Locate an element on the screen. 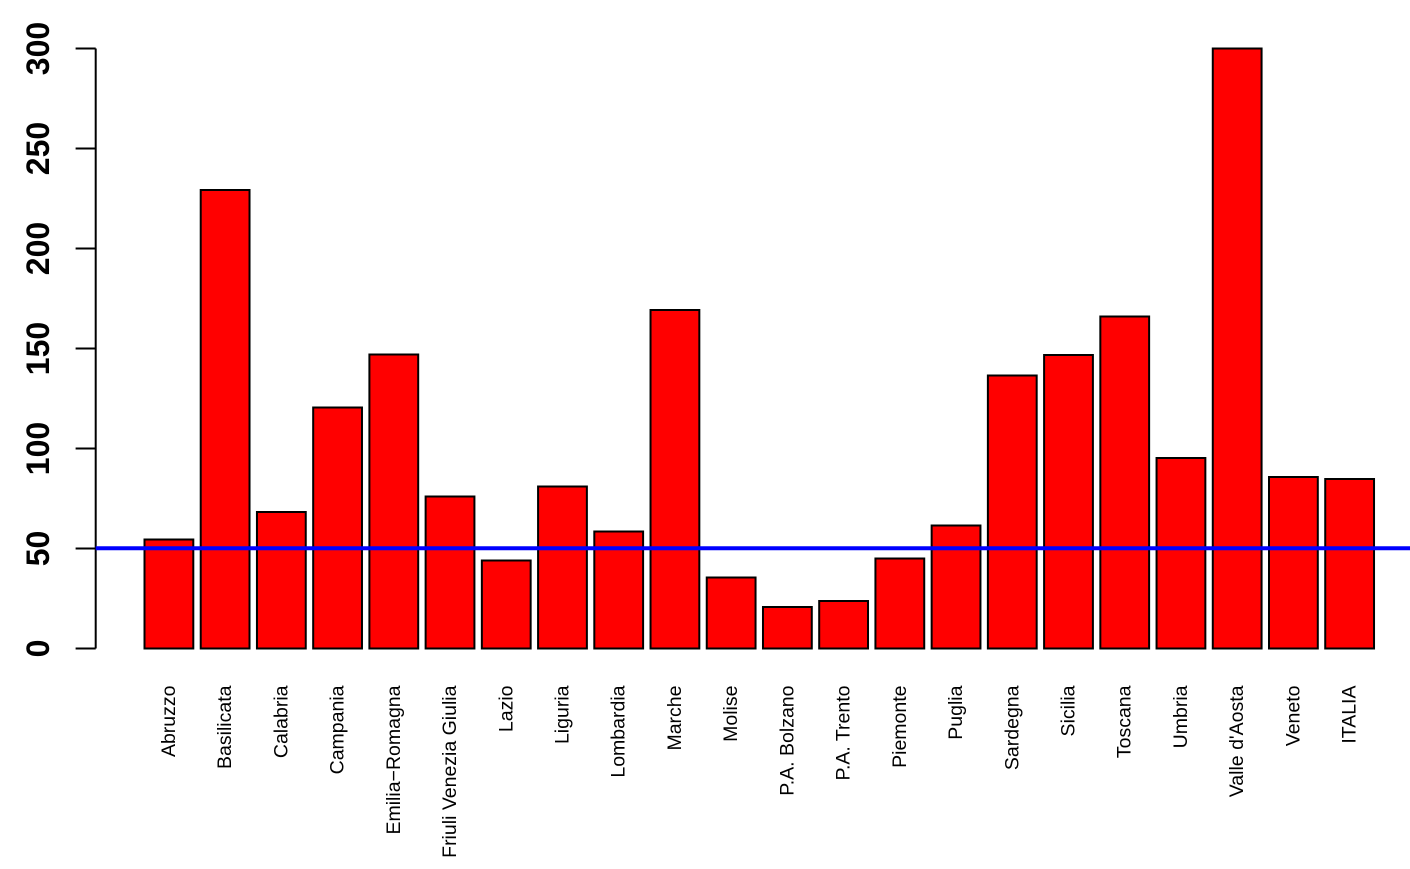 This screenshot has width=1410, height=869. svg-text: 150 is located at coordinates (38, 348).